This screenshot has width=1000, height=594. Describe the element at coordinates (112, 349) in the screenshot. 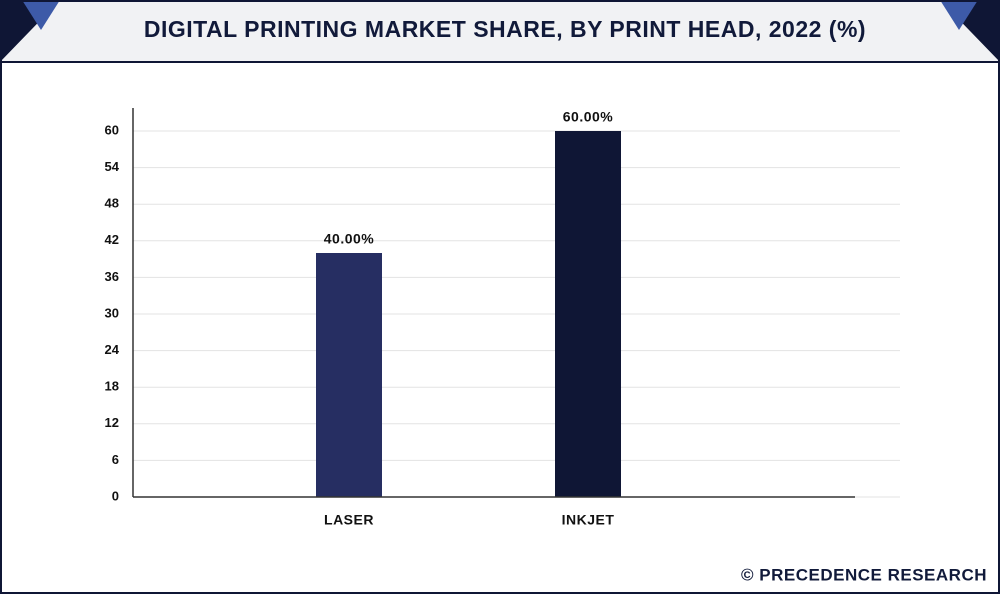

I see `y-tick-label: 24` at that location.